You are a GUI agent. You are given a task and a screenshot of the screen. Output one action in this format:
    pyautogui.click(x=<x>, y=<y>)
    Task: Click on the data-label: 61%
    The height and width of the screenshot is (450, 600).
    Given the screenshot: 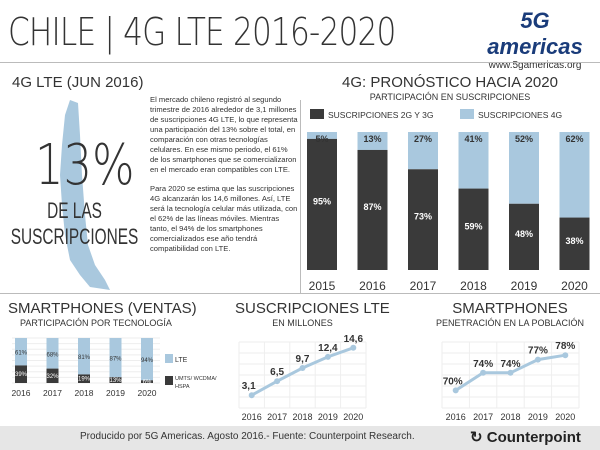 What is the action you would take?
    pyautogui.click(x=21, y=354)
    